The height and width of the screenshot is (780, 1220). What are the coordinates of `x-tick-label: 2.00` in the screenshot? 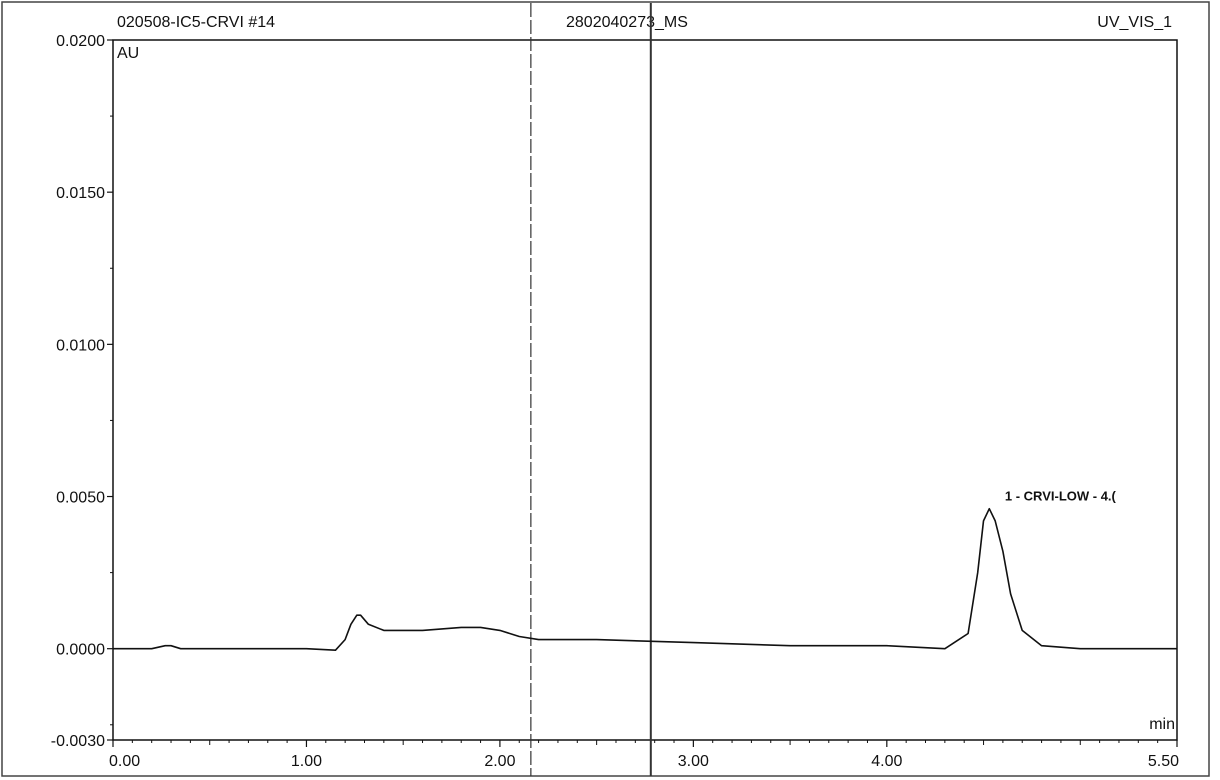 It's located at (499, 761).